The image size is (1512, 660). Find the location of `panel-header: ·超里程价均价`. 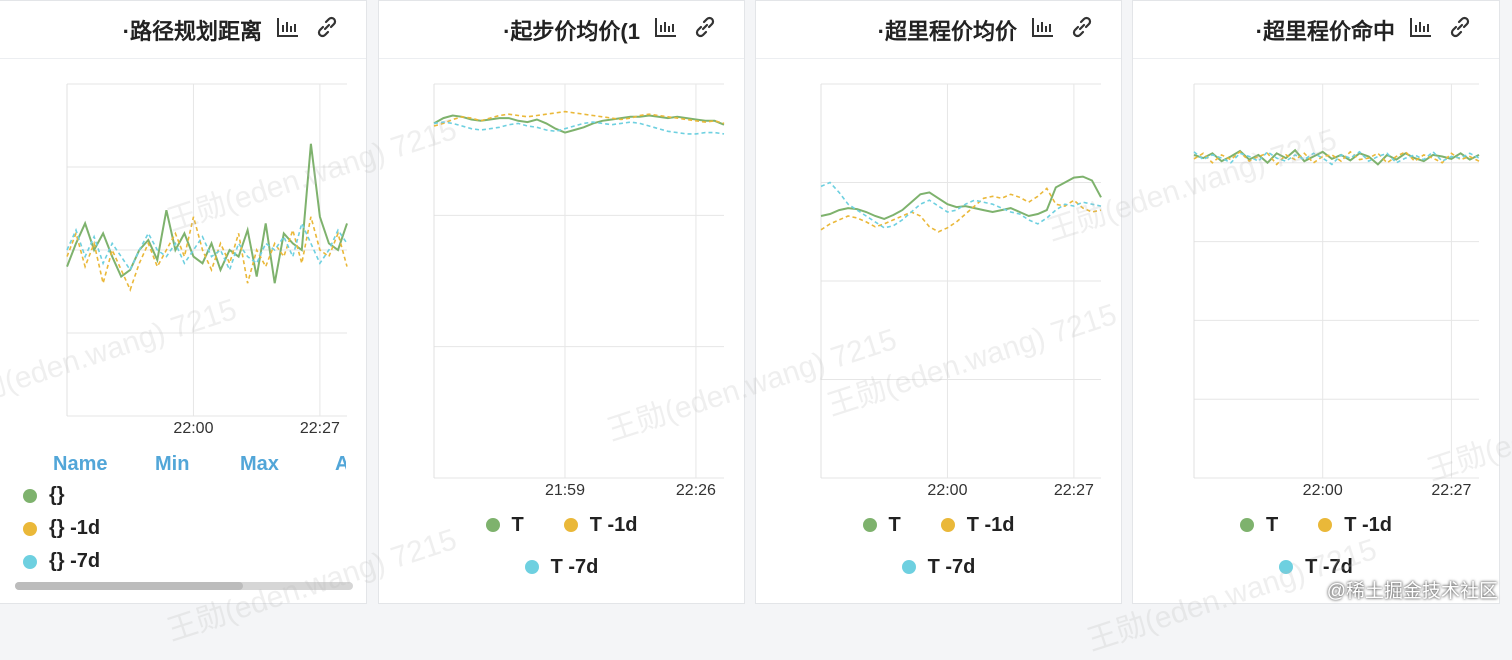

panel-header: ·超里程价均价 is located at coordinates (938, 30).